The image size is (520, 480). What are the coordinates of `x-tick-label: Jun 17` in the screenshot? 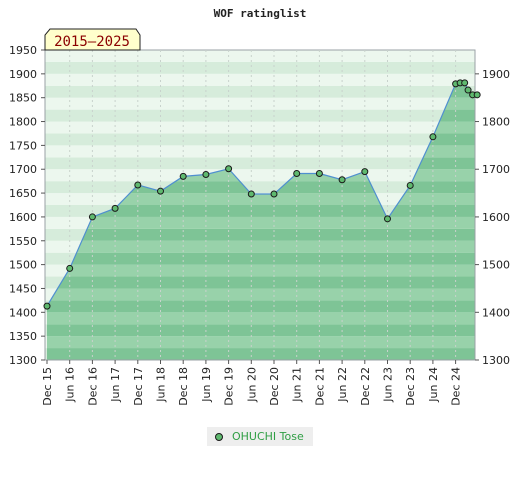 It's located at (115, 385).